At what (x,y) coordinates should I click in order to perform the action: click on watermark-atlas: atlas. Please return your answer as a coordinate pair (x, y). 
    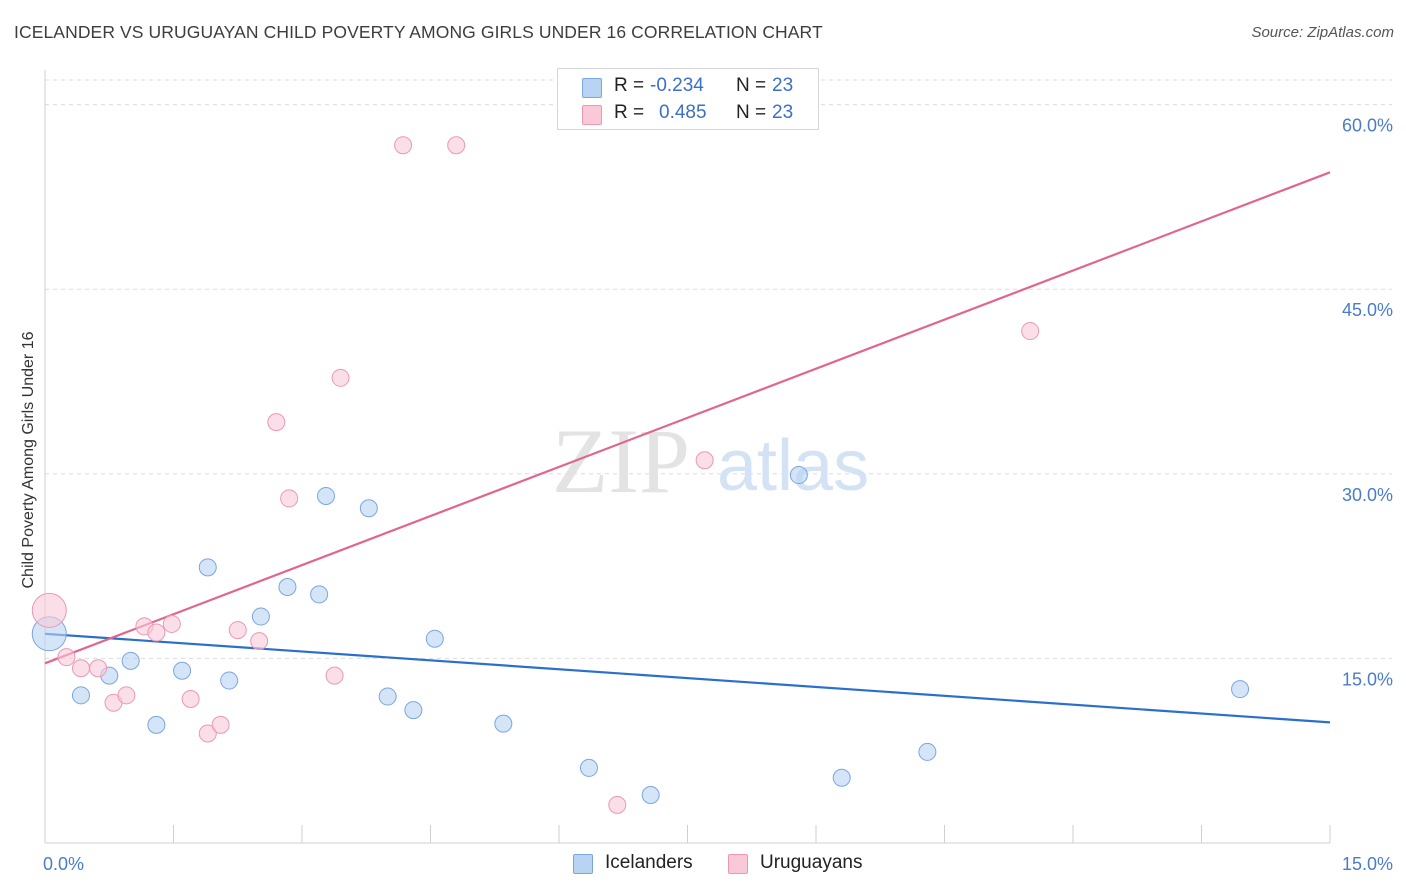
    Looking at the image, I should click on (793, 466).